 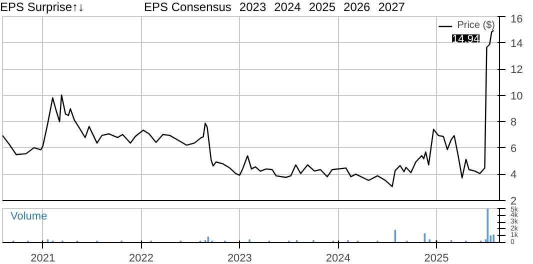 What do you see at coordinates (188, 7) in the screenshot?
I see `text: EPS Consensus` at bounding box center [188, 7].